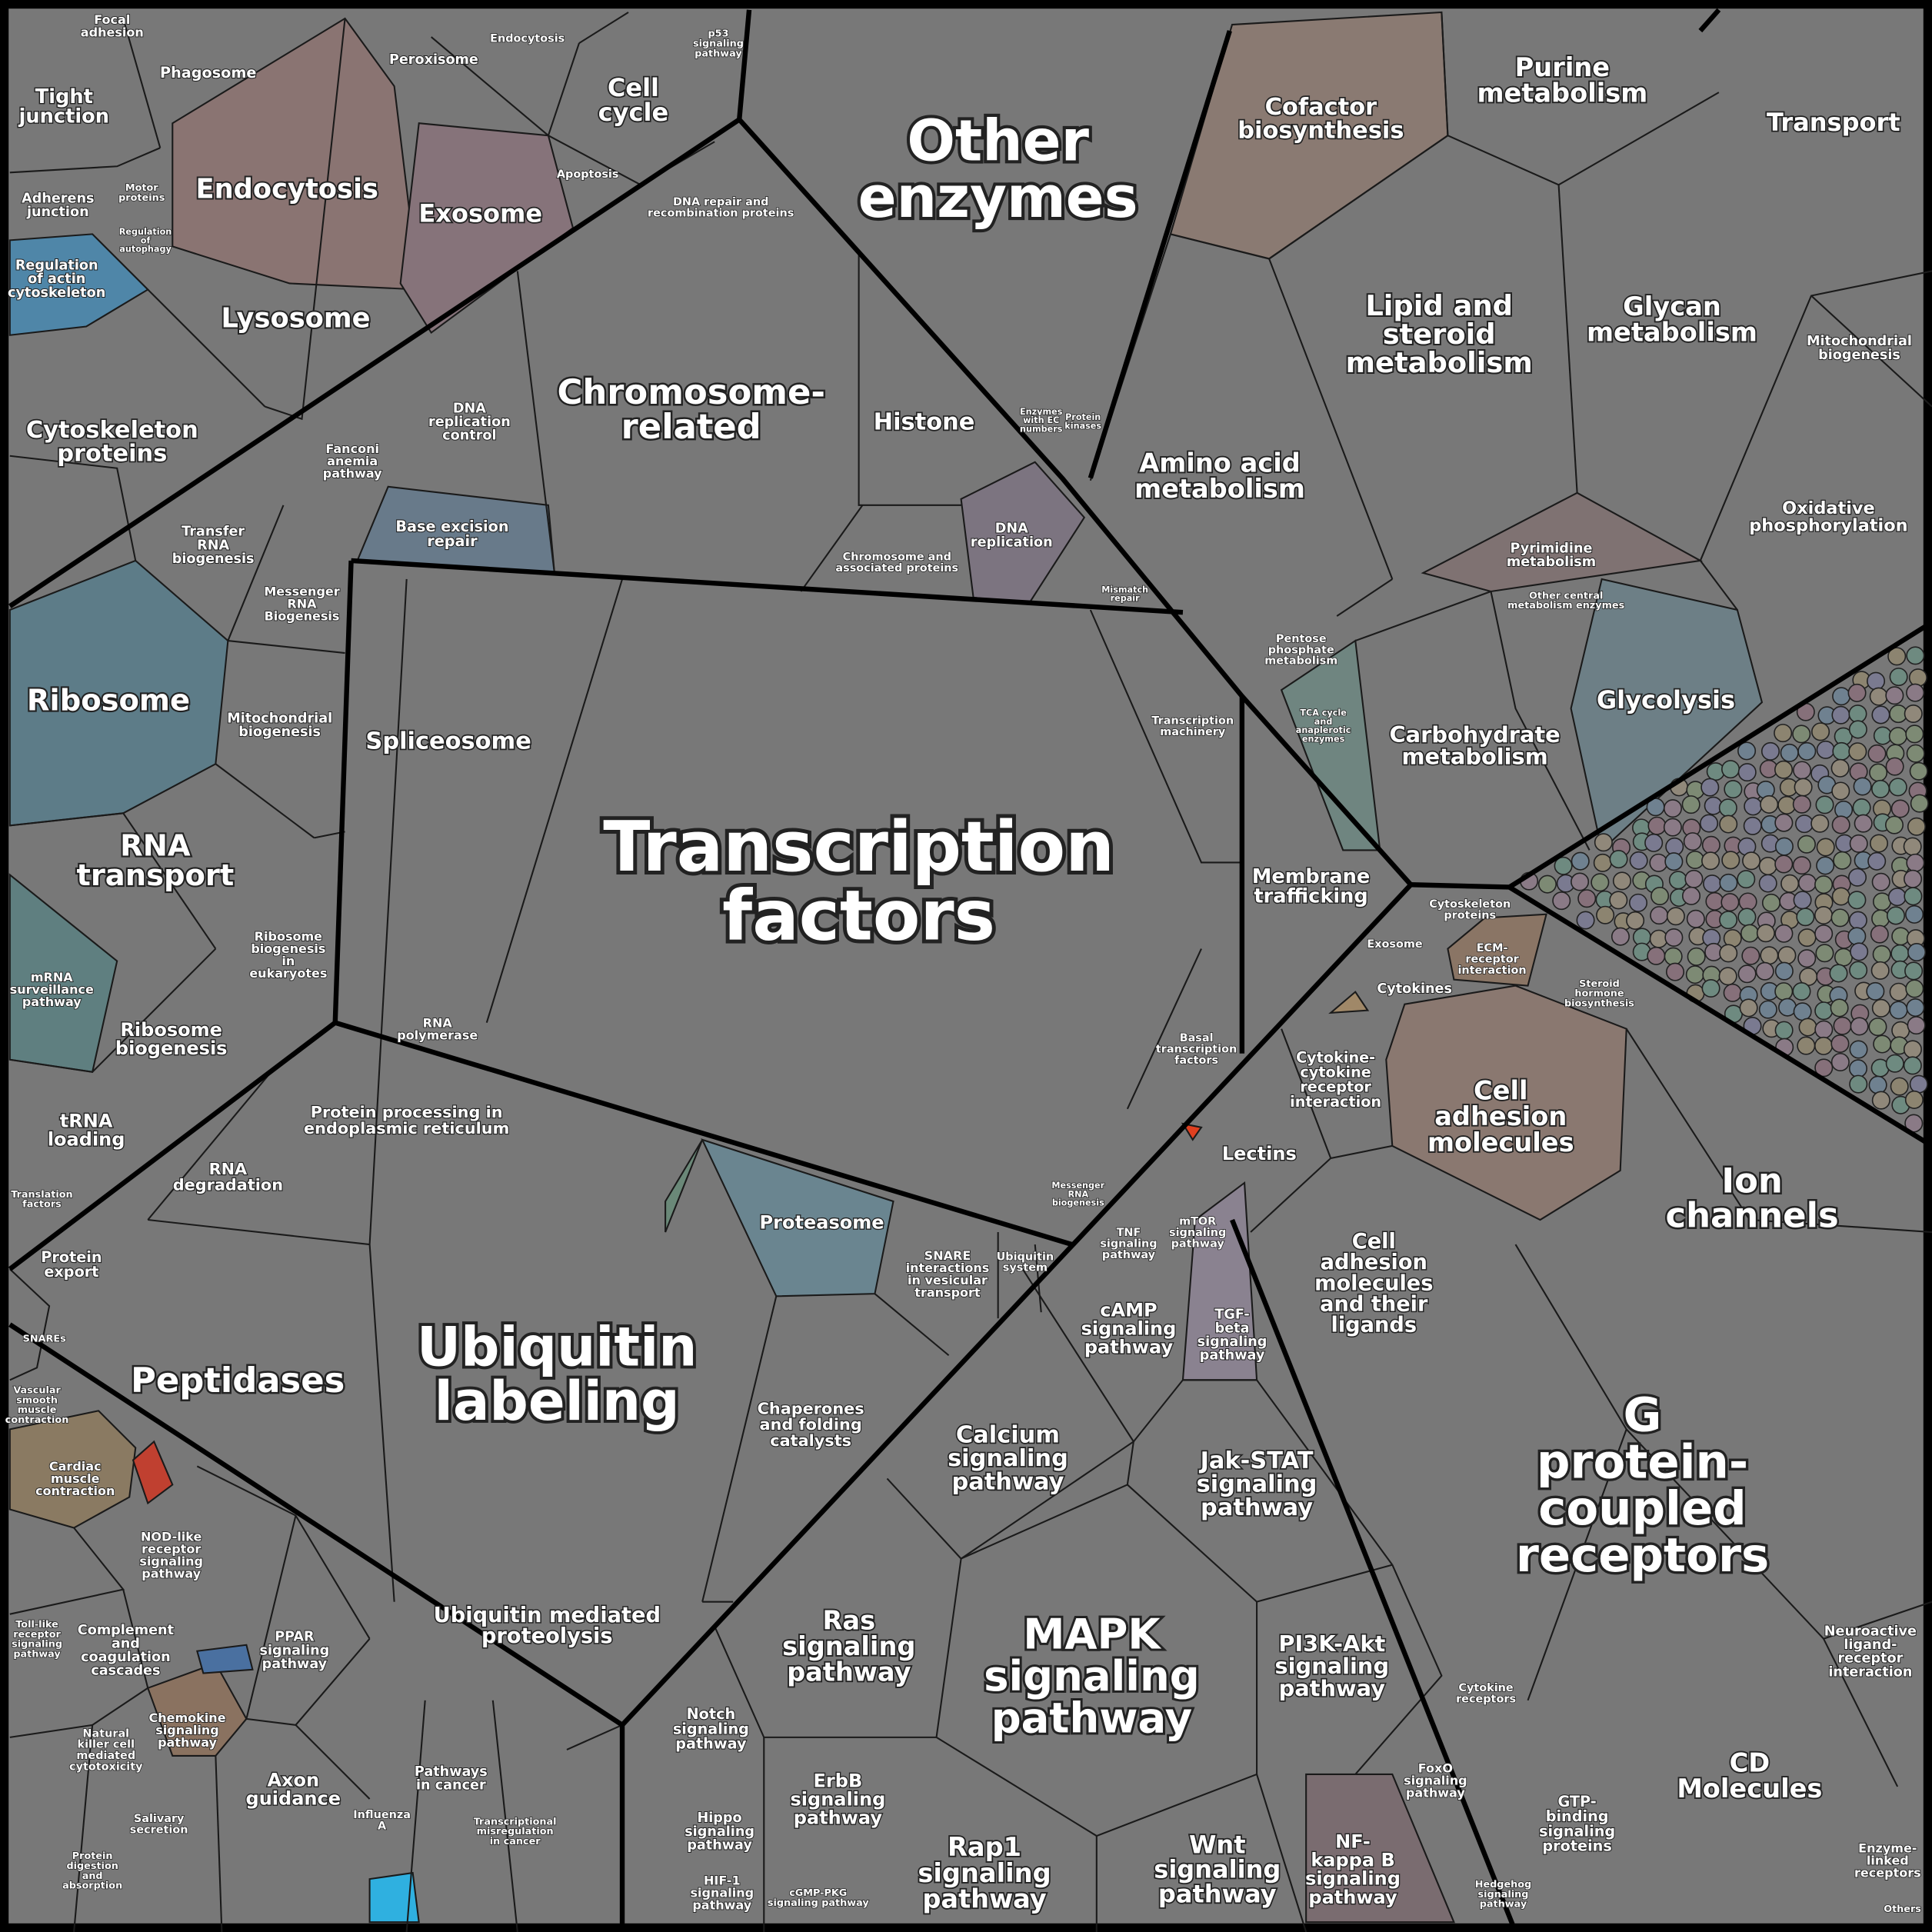  I want to click on label-line: TGF-, so click(1231, 1315).